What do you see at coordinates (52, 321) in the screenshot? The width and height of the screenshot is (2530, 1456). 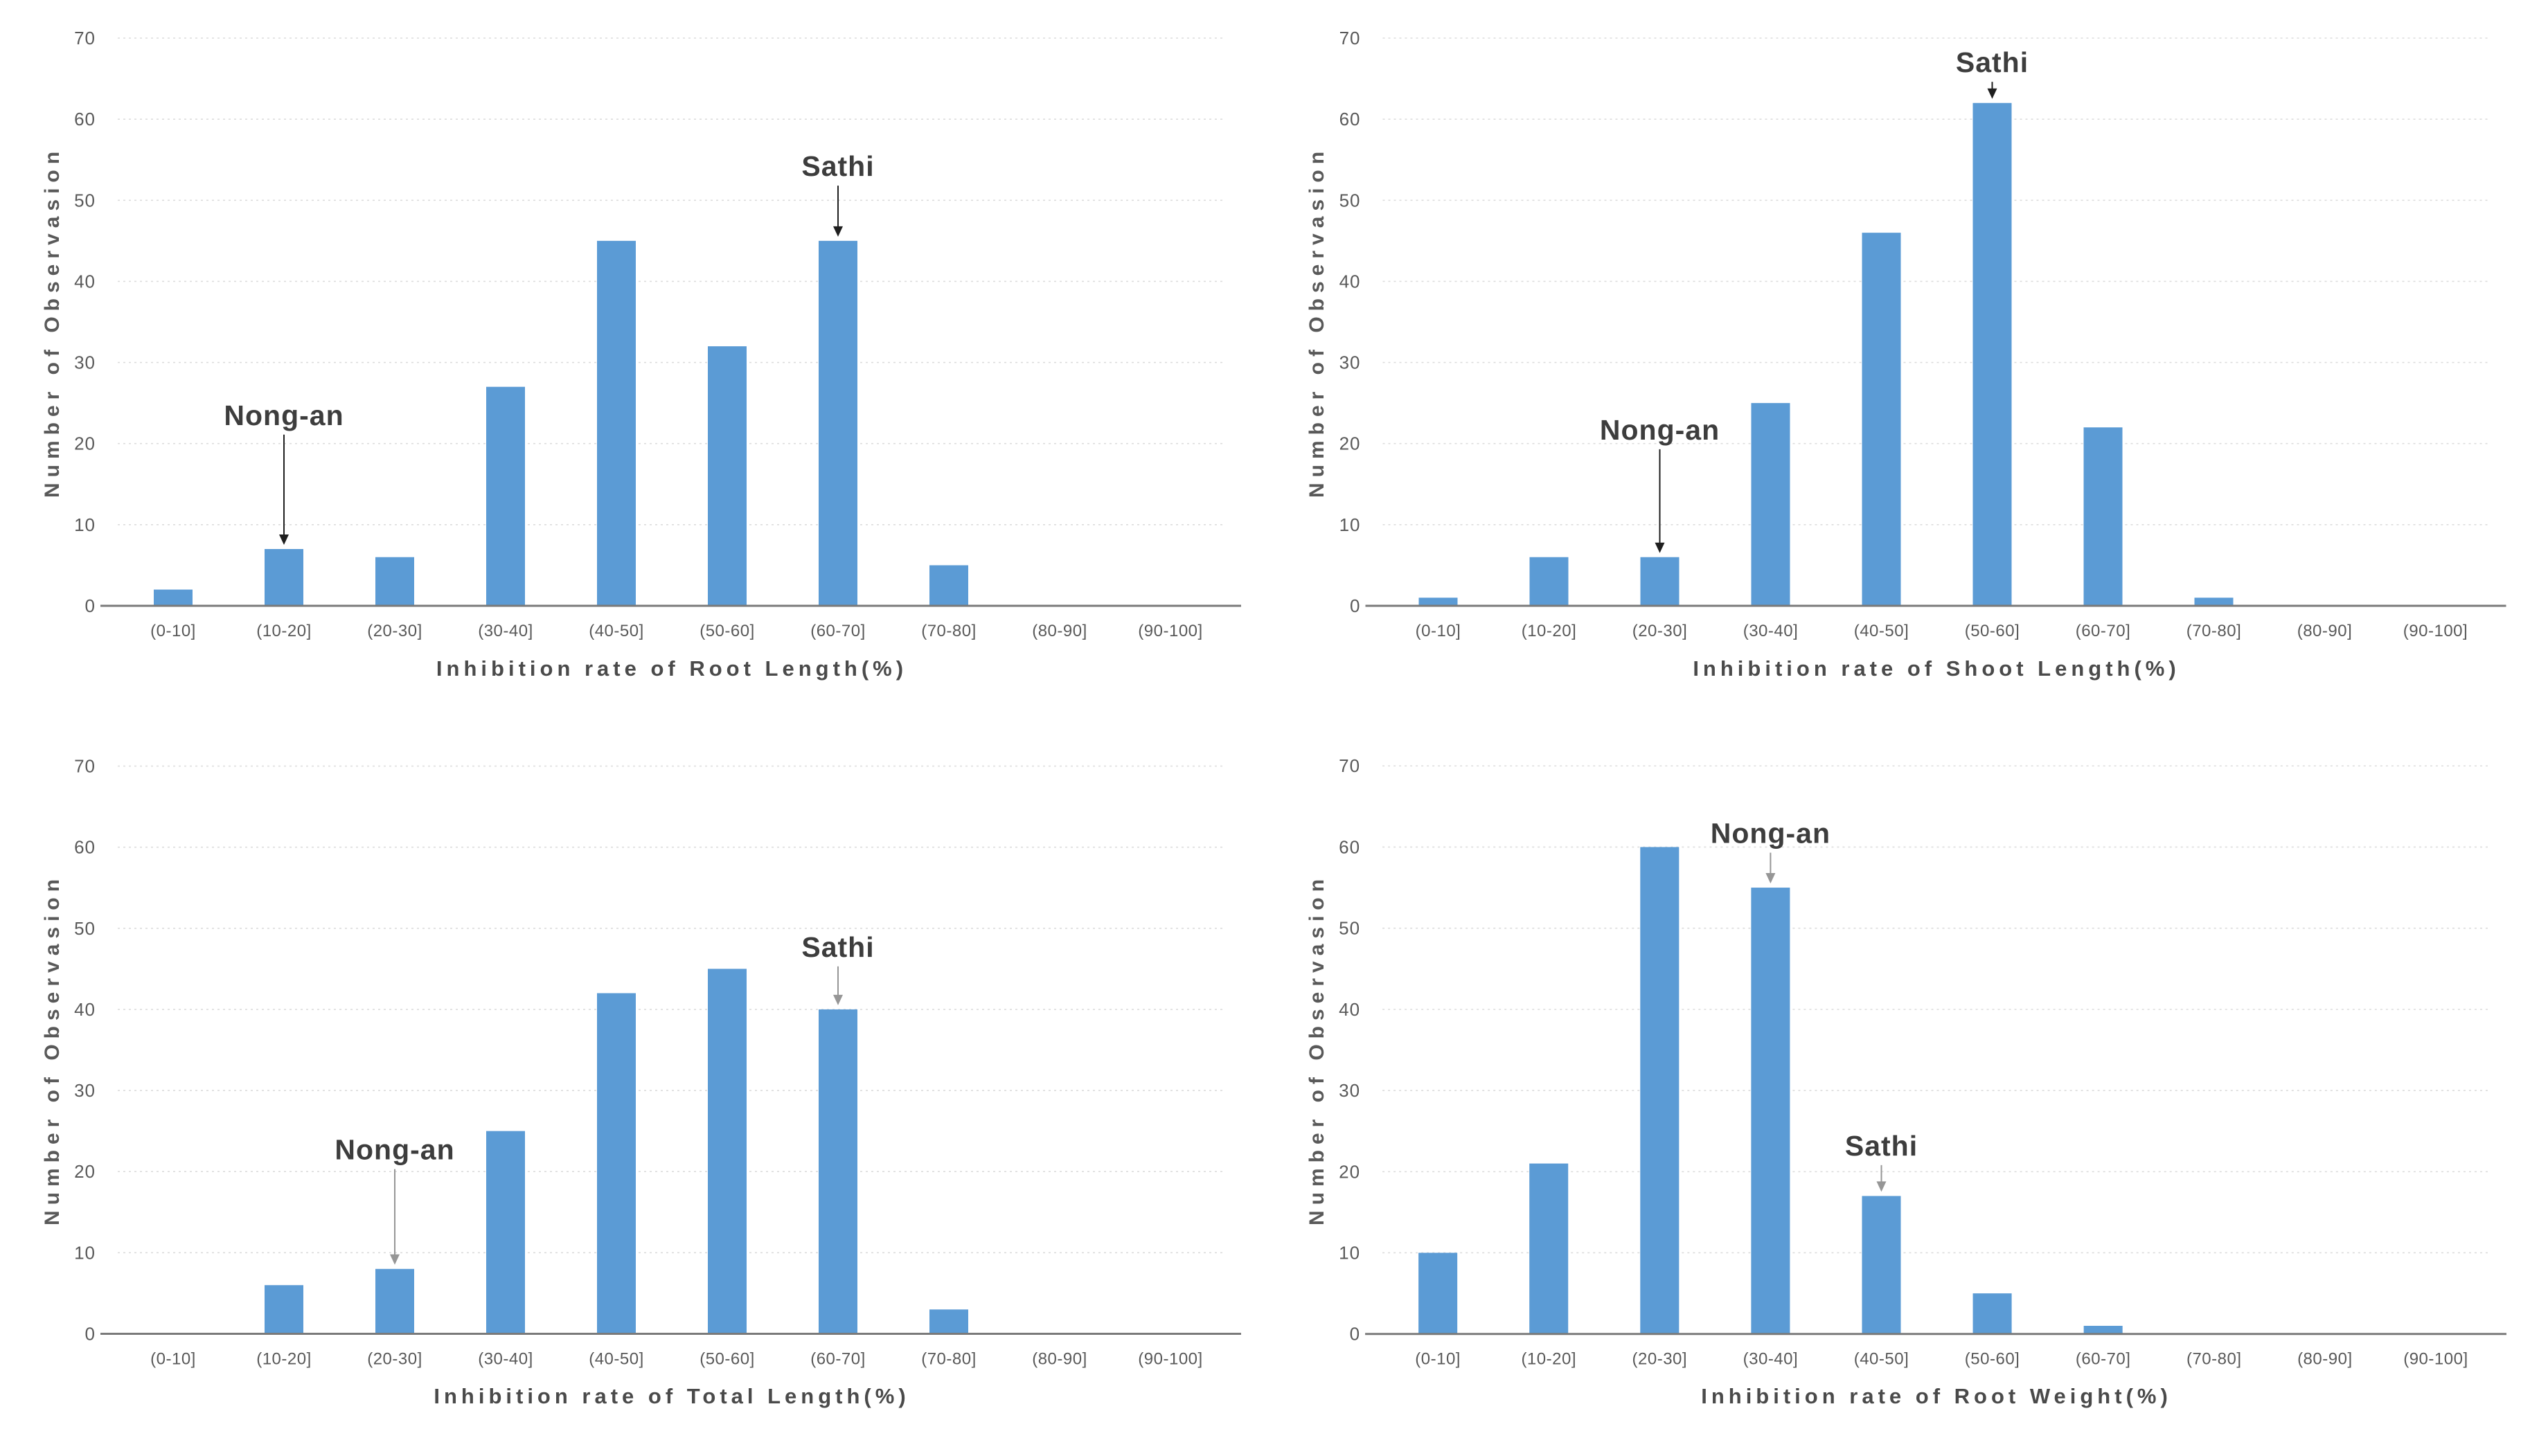 I see `y-axis-title-root-length: Number of Observasion` at bounding box center [52, 321].